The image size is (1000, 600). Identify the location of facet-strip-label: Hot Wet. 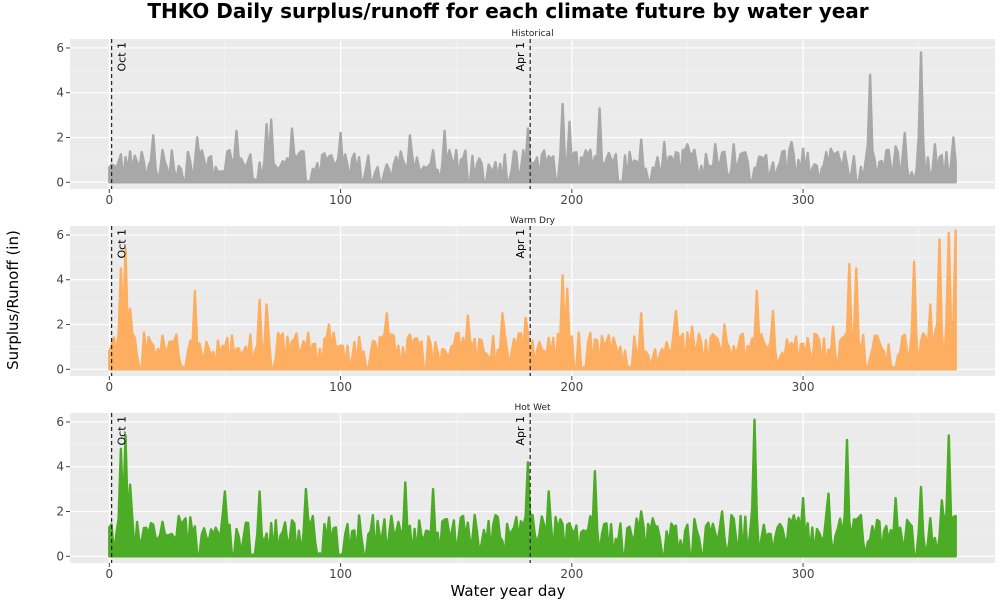
(532, 408).